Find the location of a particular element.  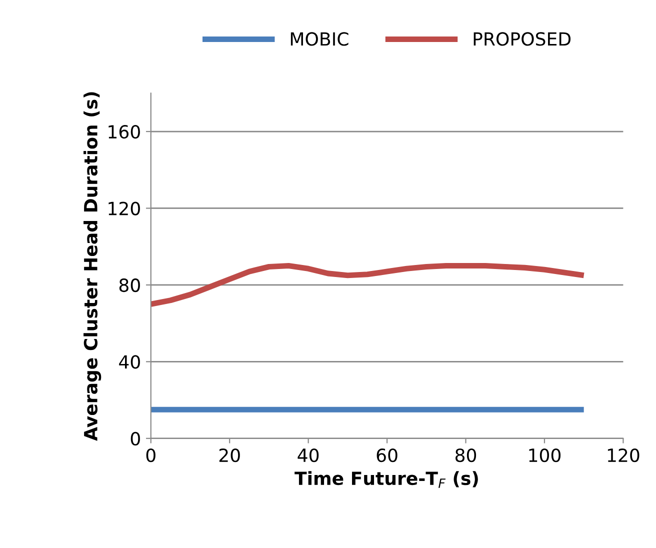

x-tick-label: 60 is located at coordinates (387, 455).